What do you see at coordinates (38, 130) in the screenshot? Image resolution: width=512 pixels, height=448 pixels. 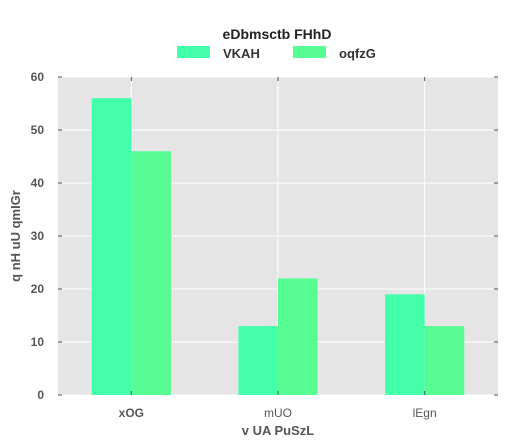 I see `y-tick-label: 50` at bounding box center [38, 130].